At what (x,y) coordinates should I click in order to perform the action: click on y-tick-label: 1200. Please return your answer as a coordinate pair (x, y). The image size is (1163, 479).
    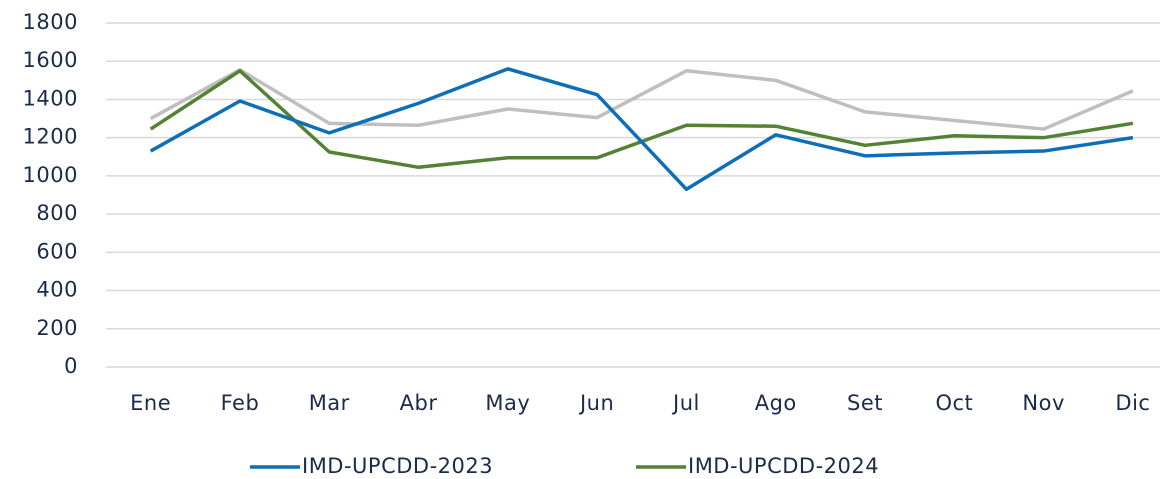
    Looking at the image, I should click on (50, 137).